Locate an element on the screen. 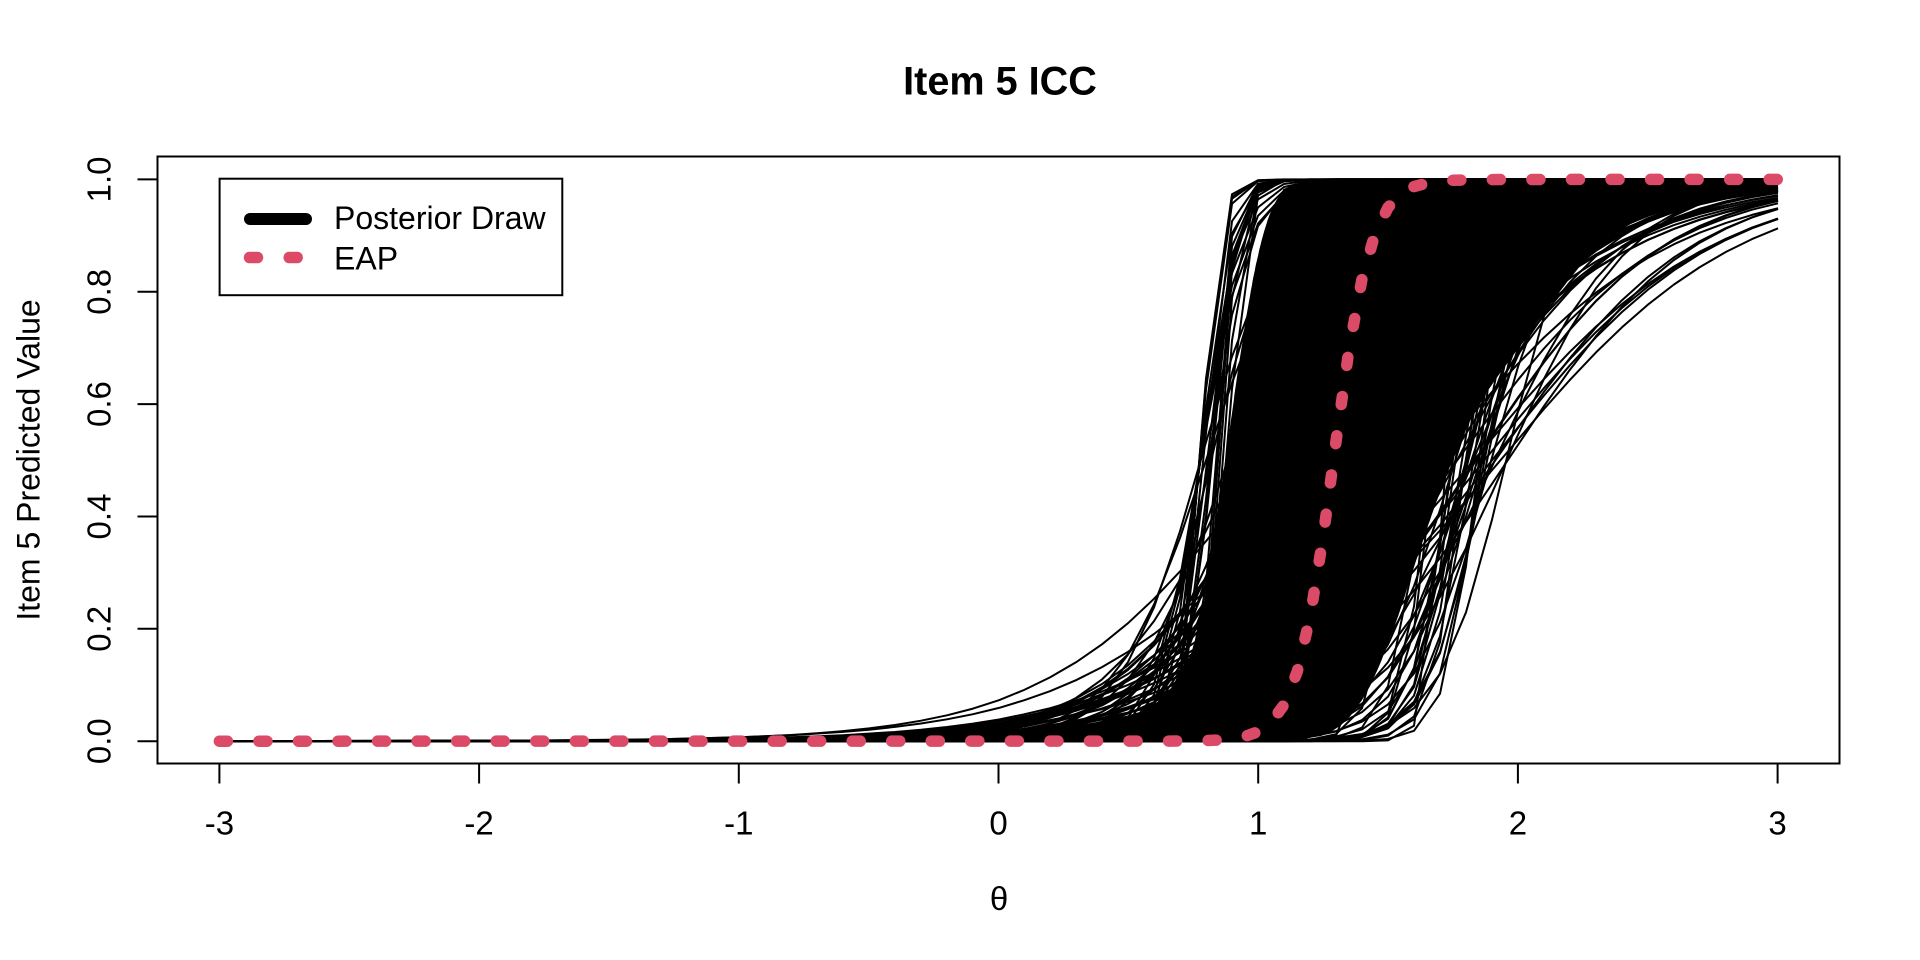  svg-text: 0.4 is located at coordinates (99, 517).